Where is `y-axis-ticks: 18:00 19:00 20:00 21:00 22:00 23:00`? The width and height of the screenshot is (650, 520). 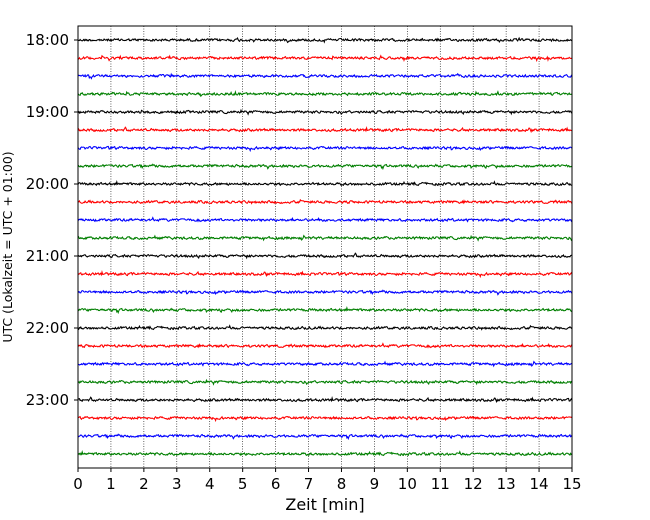 y-axis-ticks: 18:00 19:00 20:00 21:00 22:00 23:00 is located at coordinates (52, 220).